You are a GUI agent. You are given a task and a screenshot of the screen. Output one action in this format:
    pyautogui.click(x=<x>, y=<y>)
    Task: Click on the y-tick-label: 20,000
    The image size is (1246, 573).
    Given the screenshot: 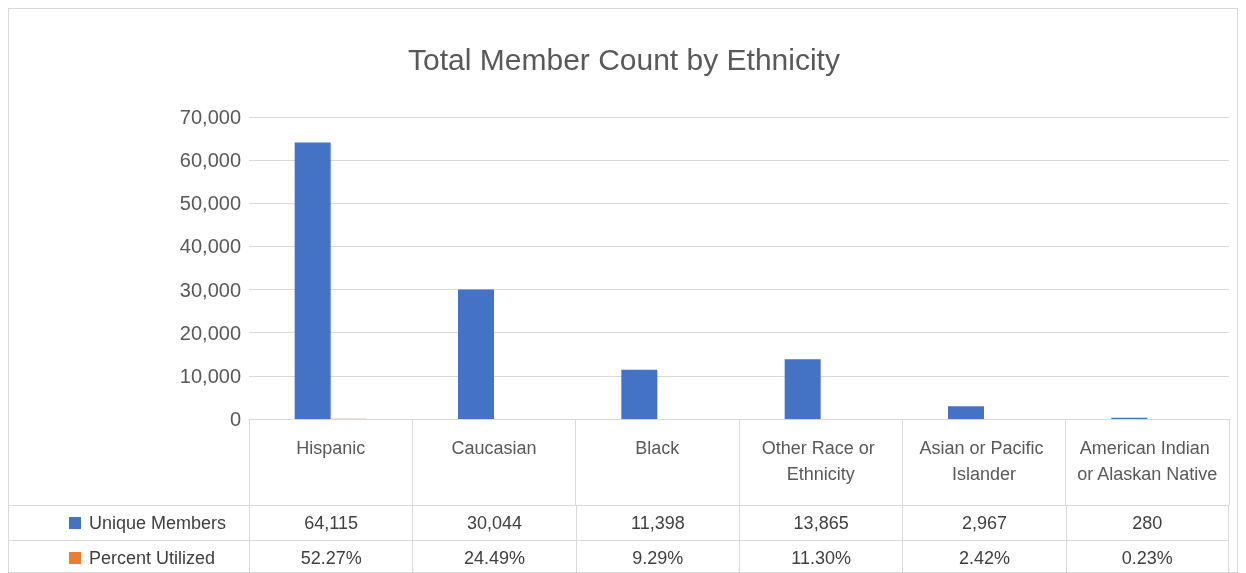 What is the action you would take?
    pyautogui.click(x=210, y=332)
    